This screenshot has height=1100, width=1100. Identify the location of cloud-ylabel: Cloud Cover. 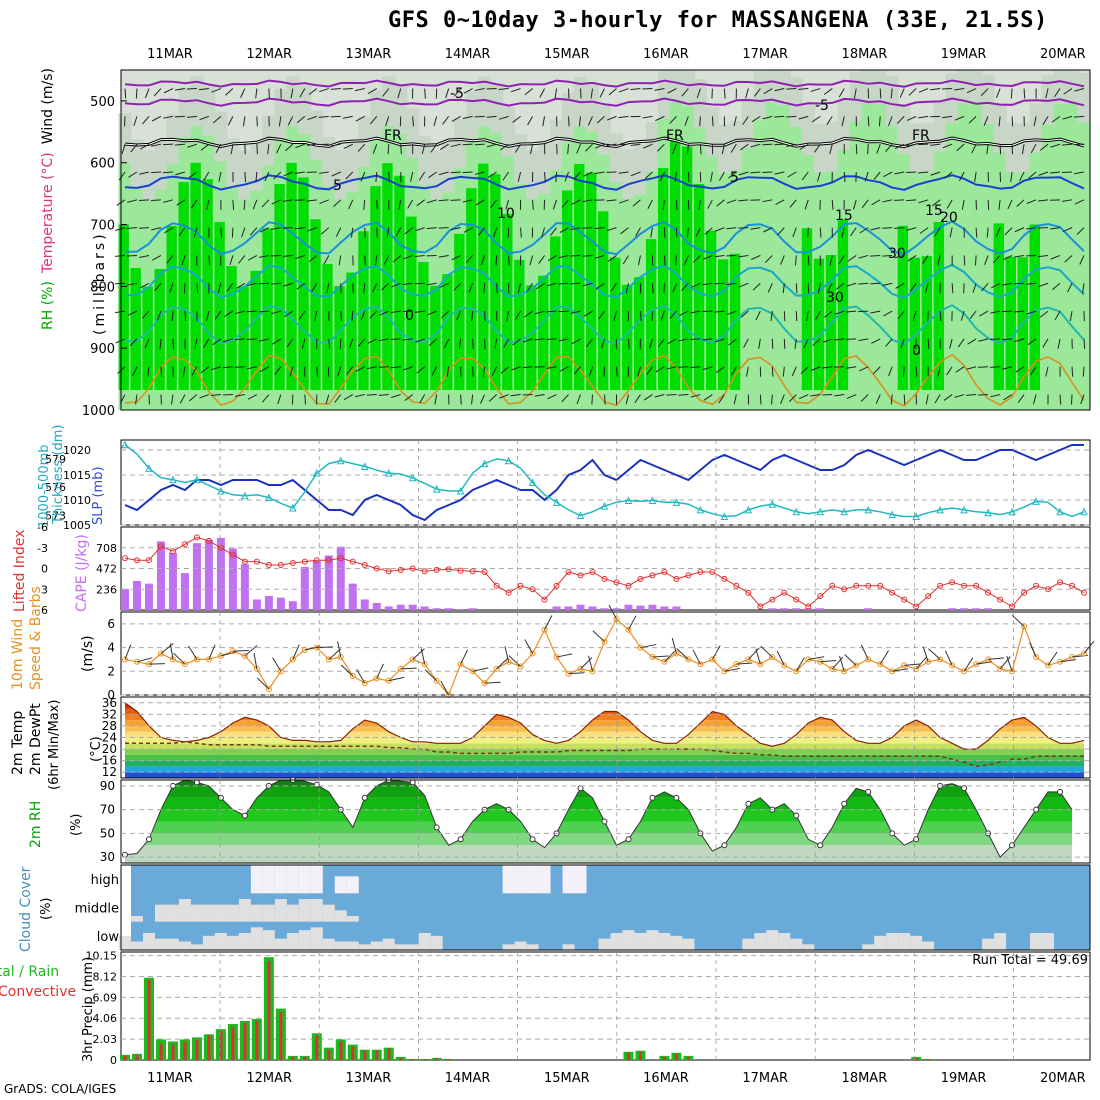
(26, 909).